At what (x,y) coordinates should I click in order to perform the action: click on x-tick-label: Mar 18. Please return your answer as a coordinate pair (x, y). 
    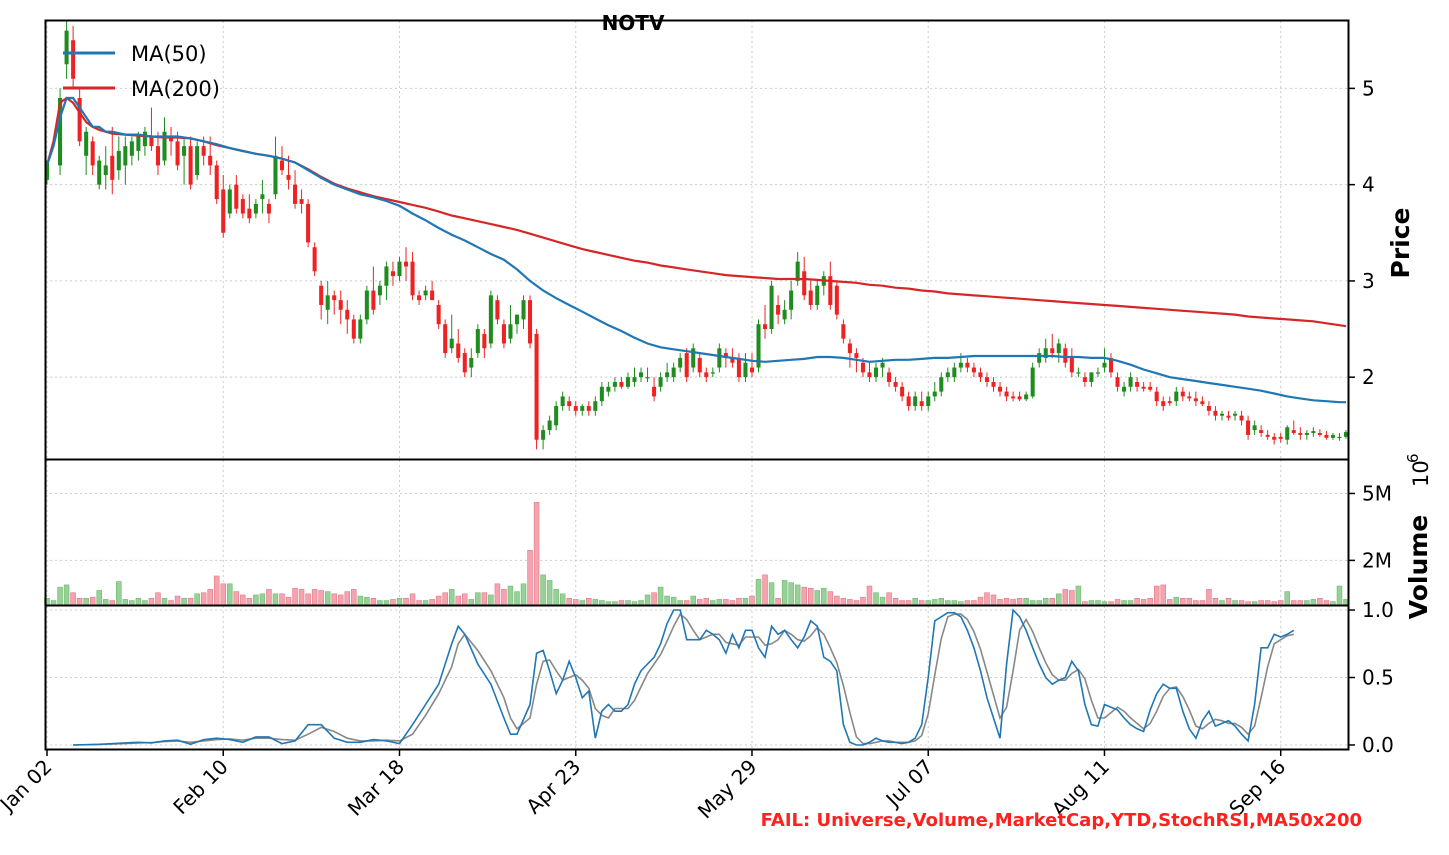
    Looking at the image, I should click on (376, 788).